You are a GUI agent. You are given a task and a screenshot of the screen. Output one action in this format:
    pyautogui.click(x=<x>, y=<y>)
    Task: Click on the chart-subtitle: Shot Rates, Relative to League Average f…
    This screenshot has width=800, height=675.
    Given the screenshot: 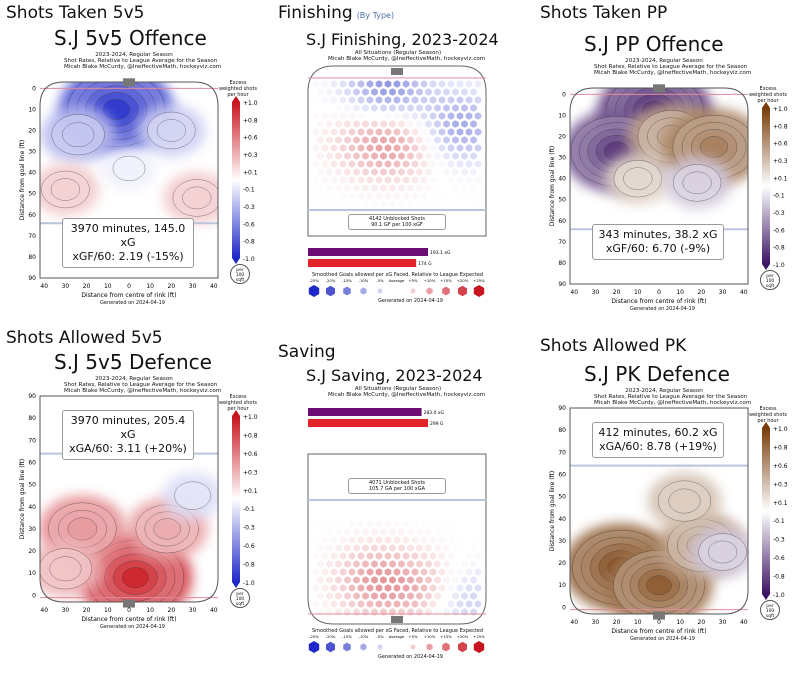 What is the action you would take?
    pyautogui.click(x=671, y=67)
    